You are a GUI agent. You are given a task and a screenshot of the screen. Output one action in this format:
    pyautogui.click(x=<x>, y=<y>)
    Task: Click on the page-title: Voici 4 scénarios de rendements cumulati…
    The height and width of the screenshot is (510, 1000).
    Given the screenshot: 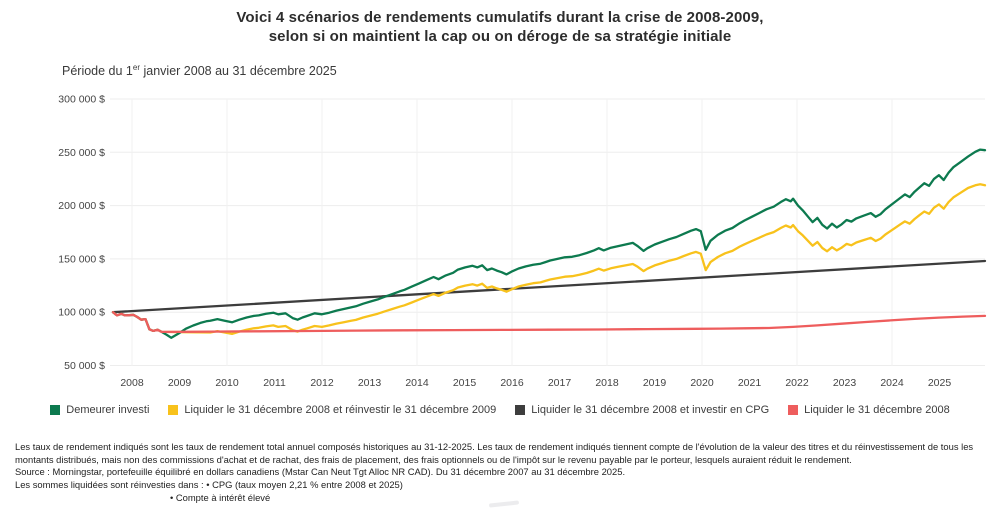 What is the action you would take?
    pyautogui.click(x=500, y=27)
    